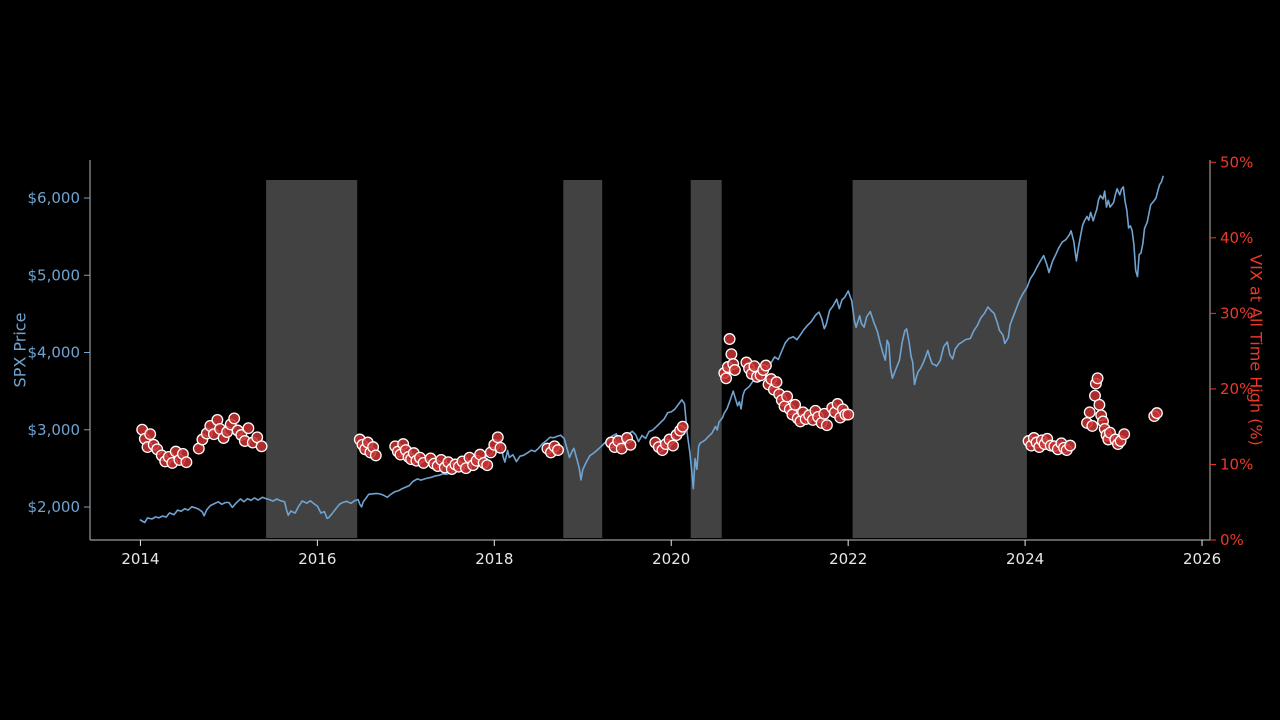 Image resolution: width=1280 pixels, height=720 pixels. Describe the element at coordinates (1236, 464) in the screenshot. I see `right-tick-label: 10%` at that location.